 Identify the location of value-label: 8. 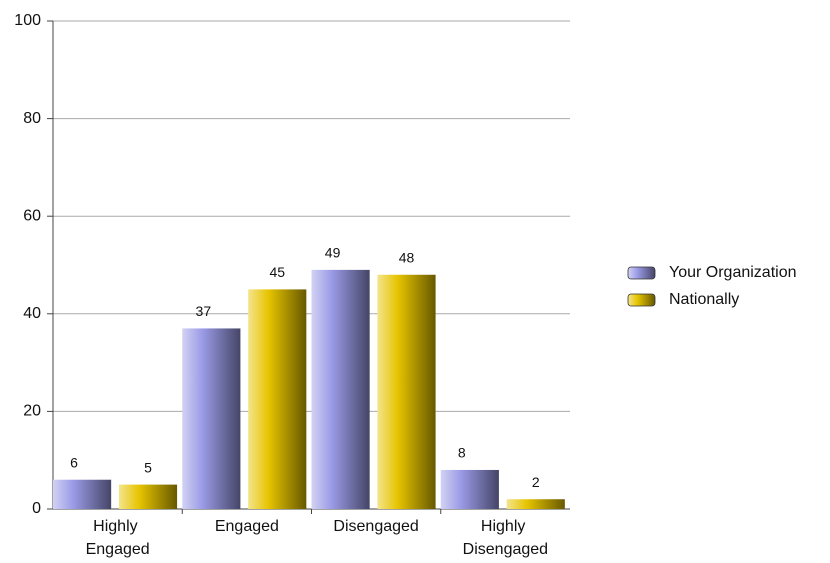
(462, 453).